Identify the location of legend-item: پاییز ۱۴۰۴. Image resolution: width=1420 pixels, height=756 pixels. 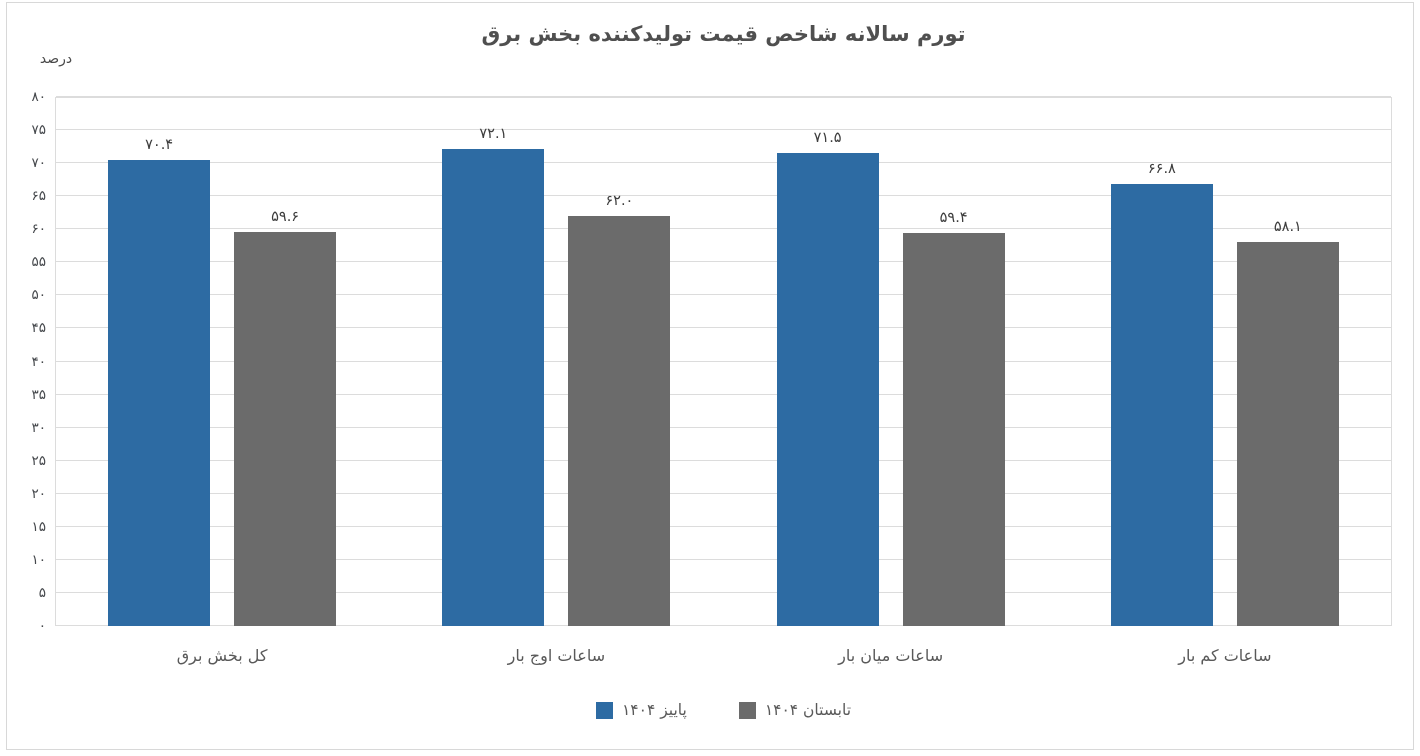
(641, 710).